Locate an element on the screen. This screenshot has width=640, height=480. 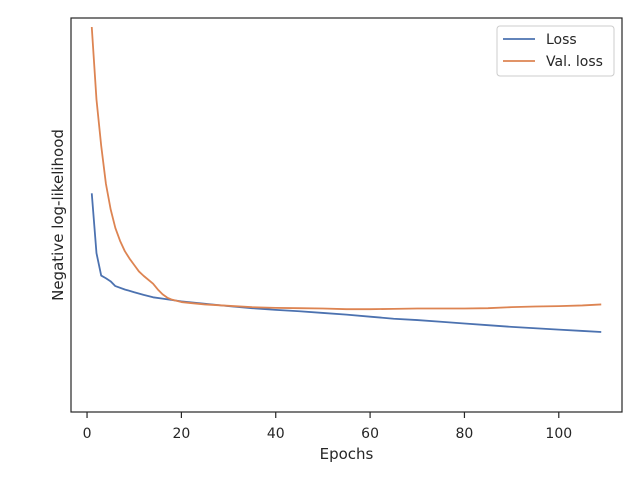
x-tick-label: 0 is located at coordinates (87, 434).